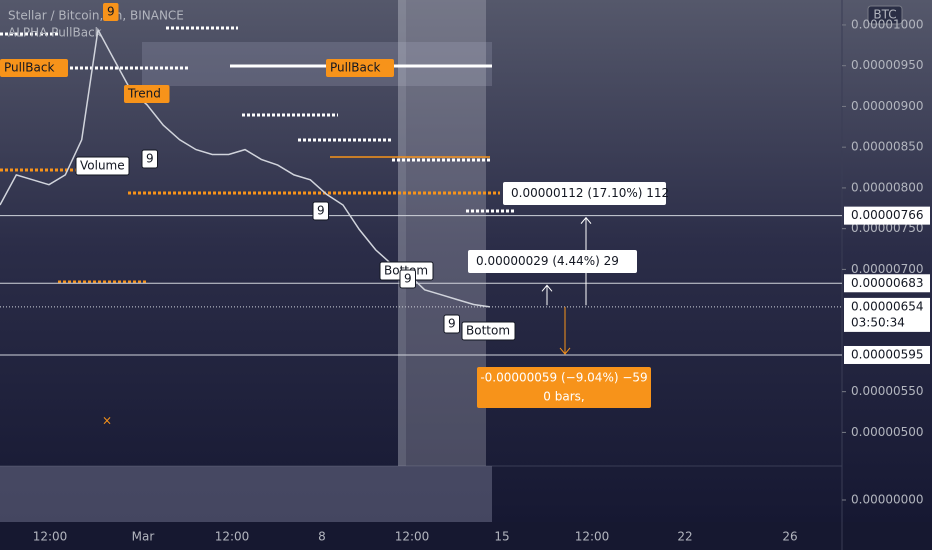 This screenshot has width=932, height=550. Describe the element at coordinates (887, 432) in the screenshot. I see `y-tick-label: 0.00000500` at that location.